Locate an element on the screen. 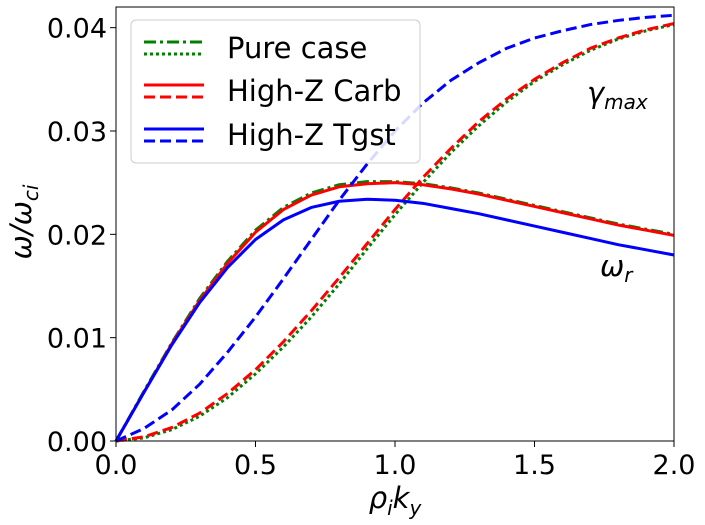 The image size is (705, 525). x-tick-label: 2.0 is located at coordinates (674, 465).